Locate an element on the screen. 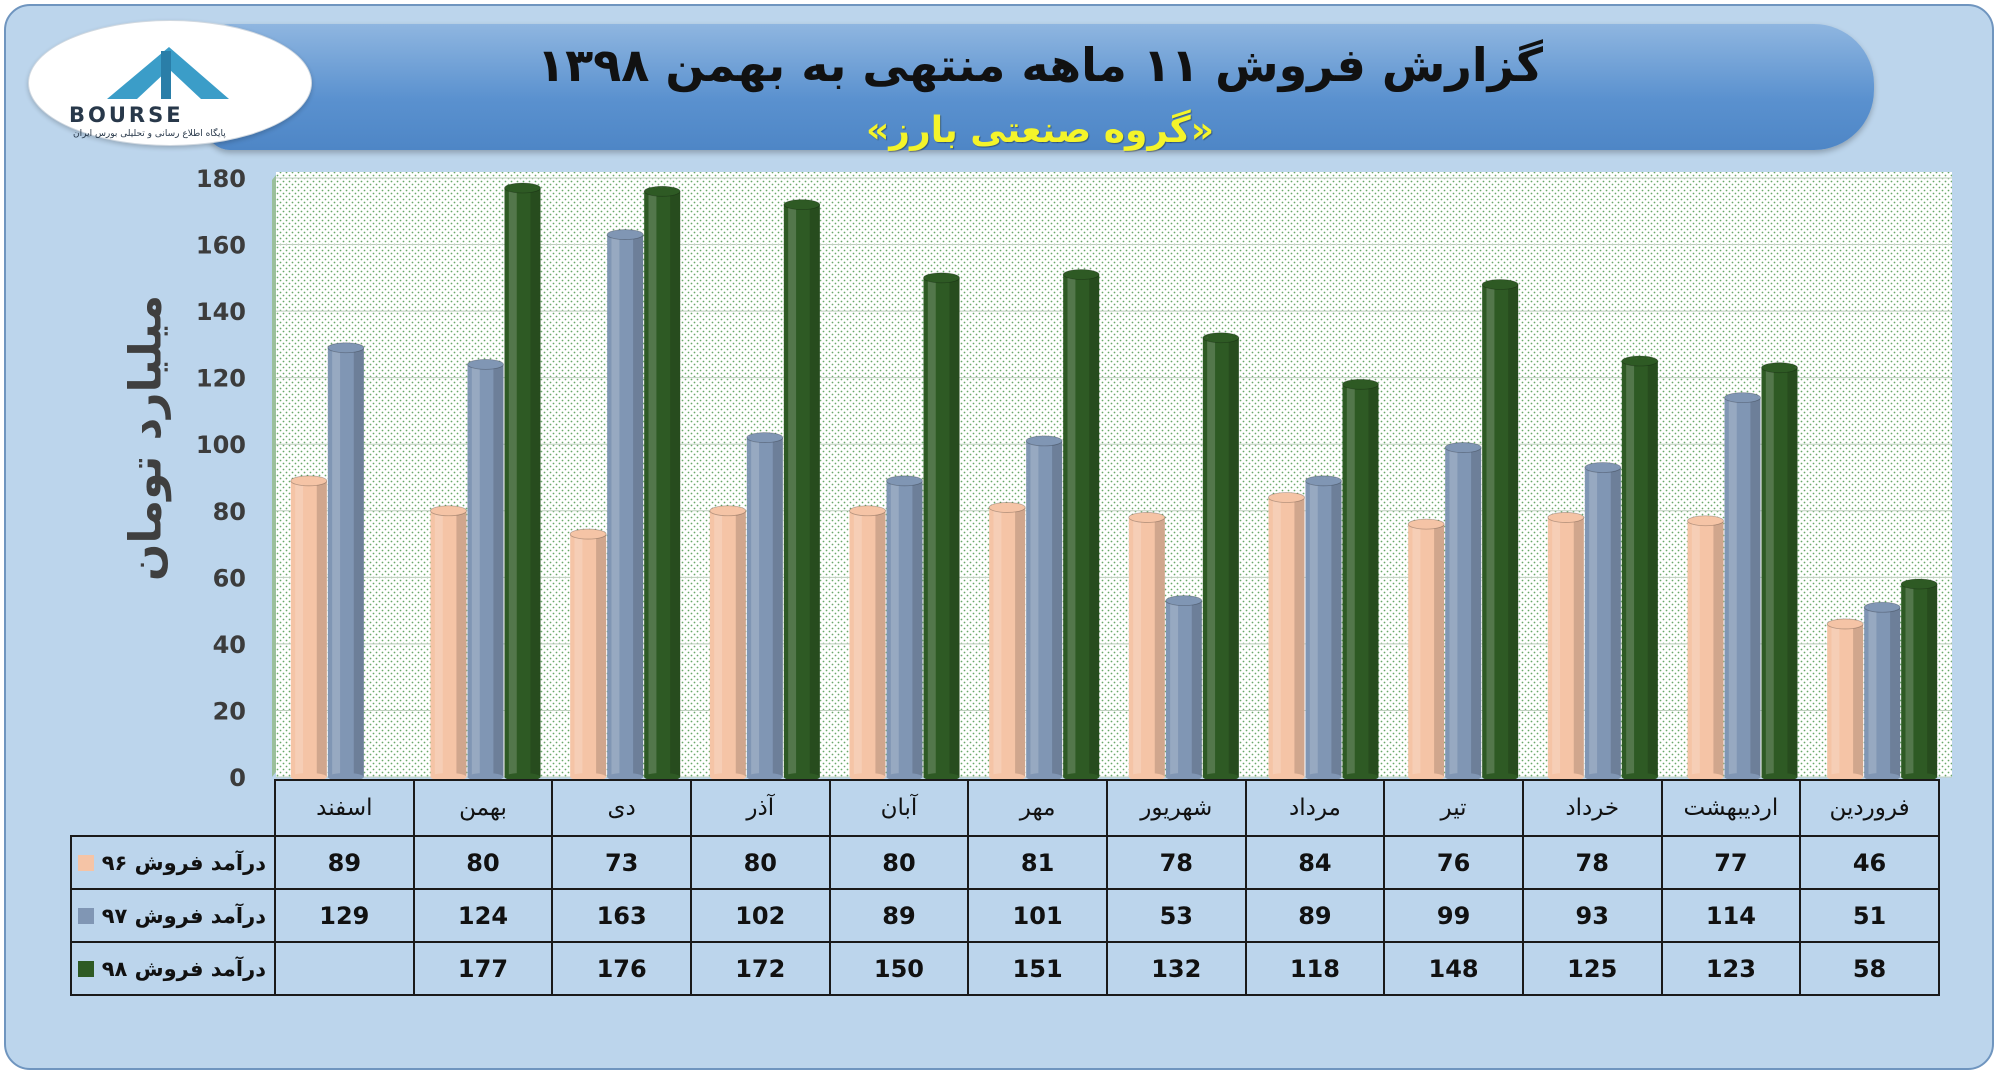  logo-emblem-icon is located at coordinates (168, 73).